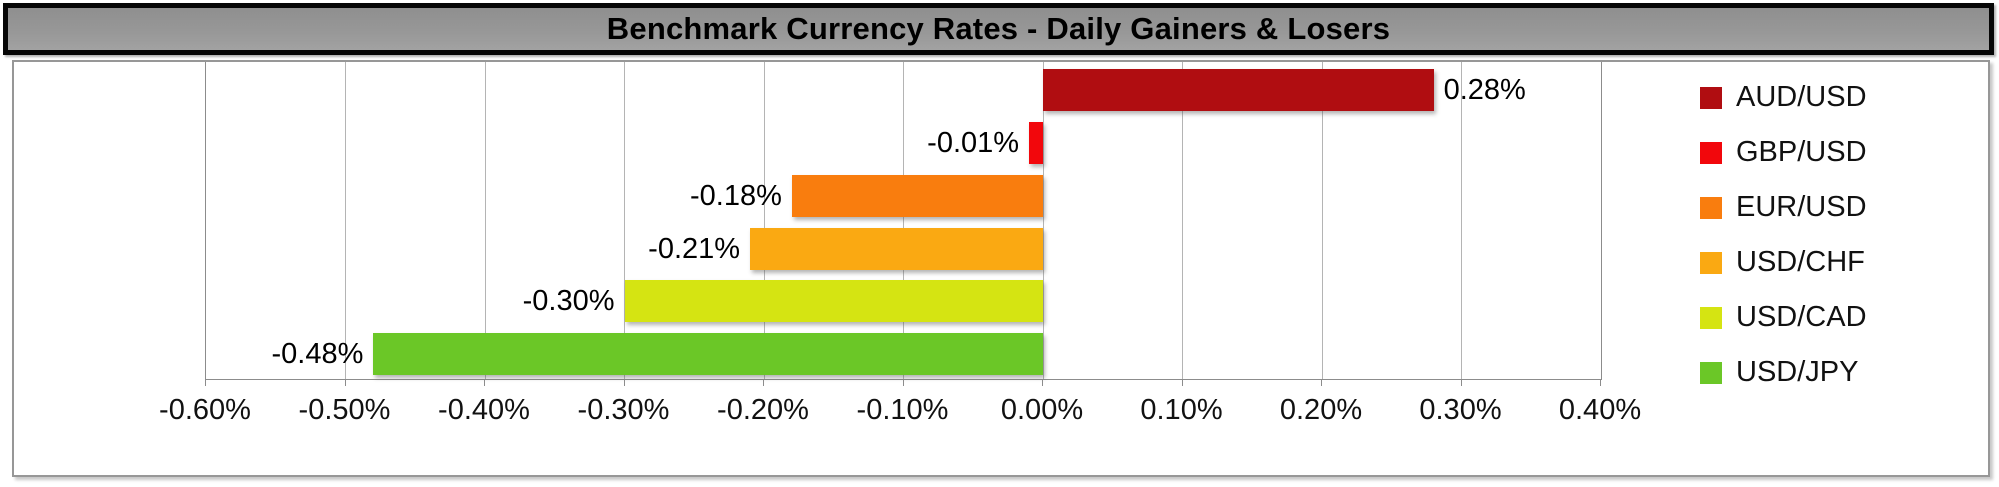 Image resolution: width=1999 pixels, height=487 pixels. Describe the element at coordinates (344, 410) in the screenshot. I see `x-tick-label: -0.50%` at that location.